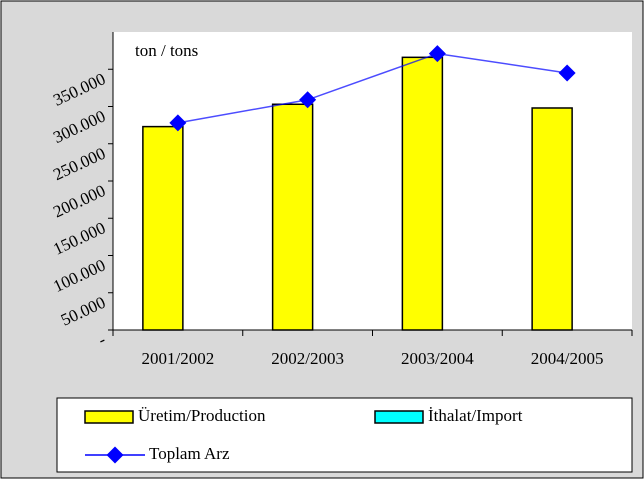  Describe the element at coordinates (567, 358) in the screenshot. I see `x-tick-label: 2004/2005` at that location.